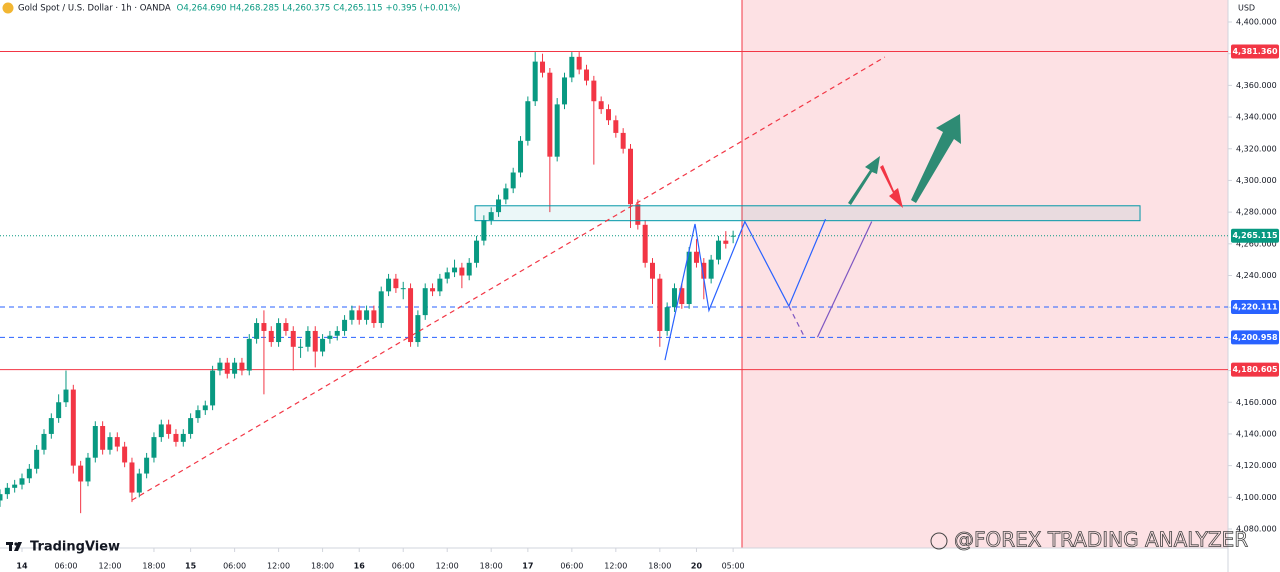 This screenshot has width=1280, height=572. I want to click on y-tick-label: 4,280.000, so click(1256, 212).